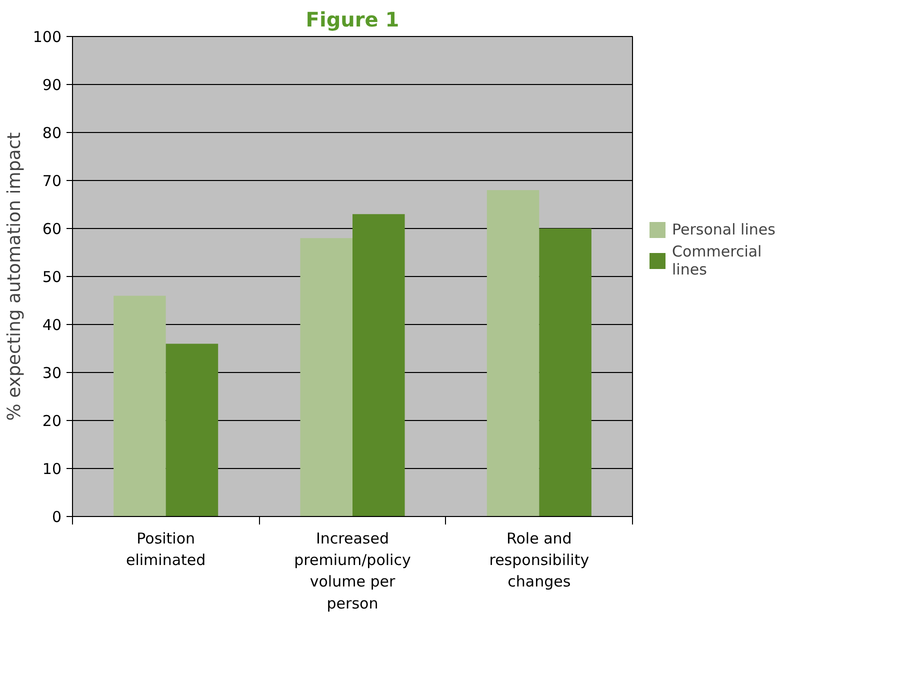 Image resolution: width=902 pixels, height=673 pixels. I want to click on y-tick-label: 90, so click(52, 85).